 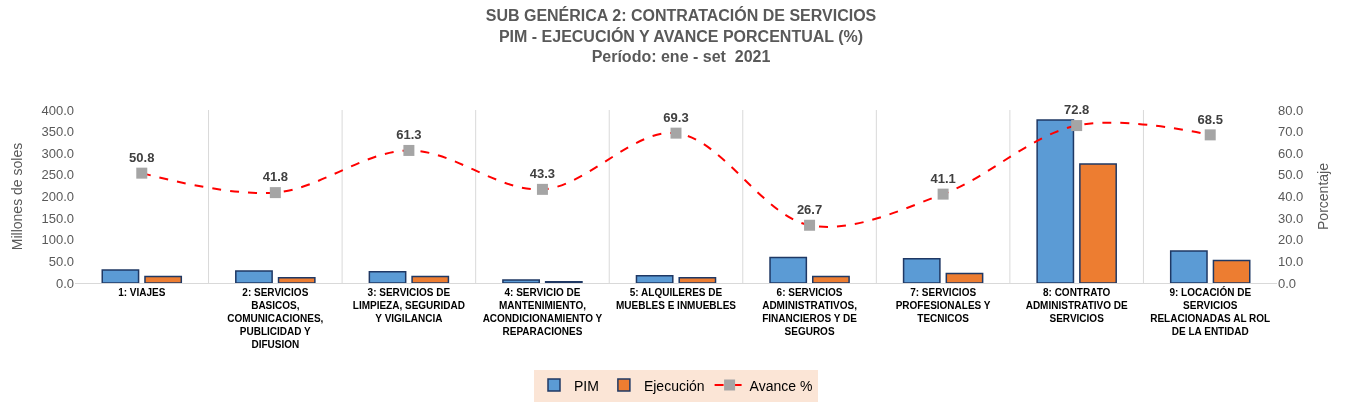 What do you see at coordinates (676, 299) in the screenshot?
I see `x-tick-label: 5: ALQUILERES DE MUEBLES E INMUEBLES` at bounding box center [676, 299].